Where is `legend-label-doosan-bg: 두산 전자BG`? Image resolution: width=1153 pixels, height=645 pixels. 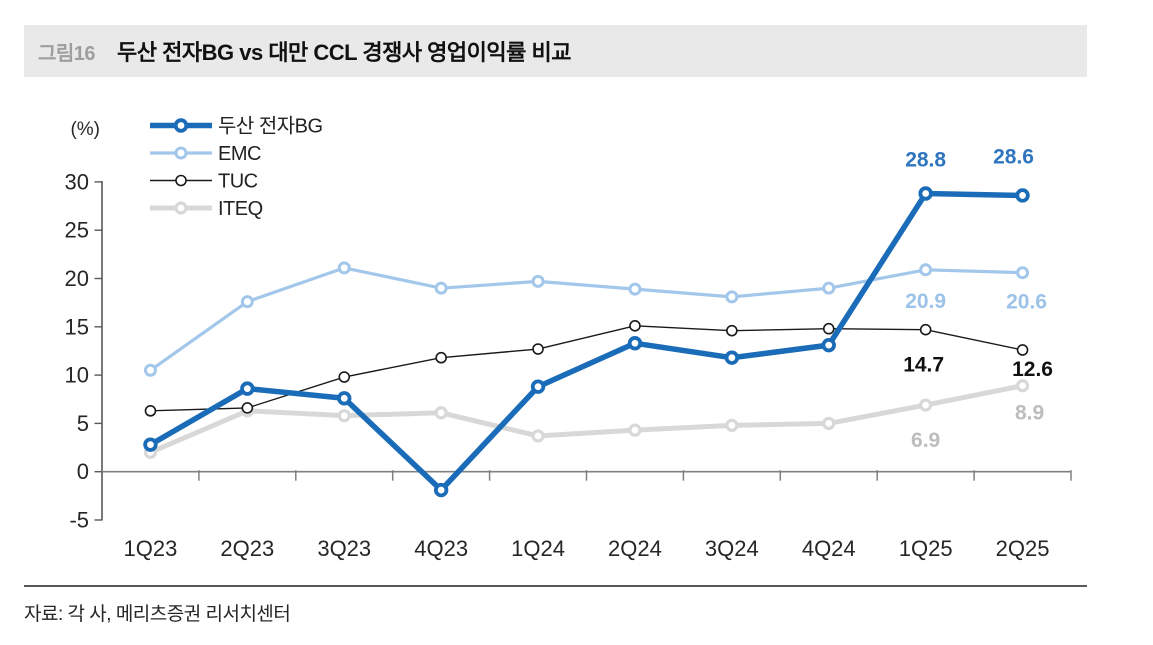
legend-label-doosan-bg: 두산 전자BG is located at coordinates (270, 126).